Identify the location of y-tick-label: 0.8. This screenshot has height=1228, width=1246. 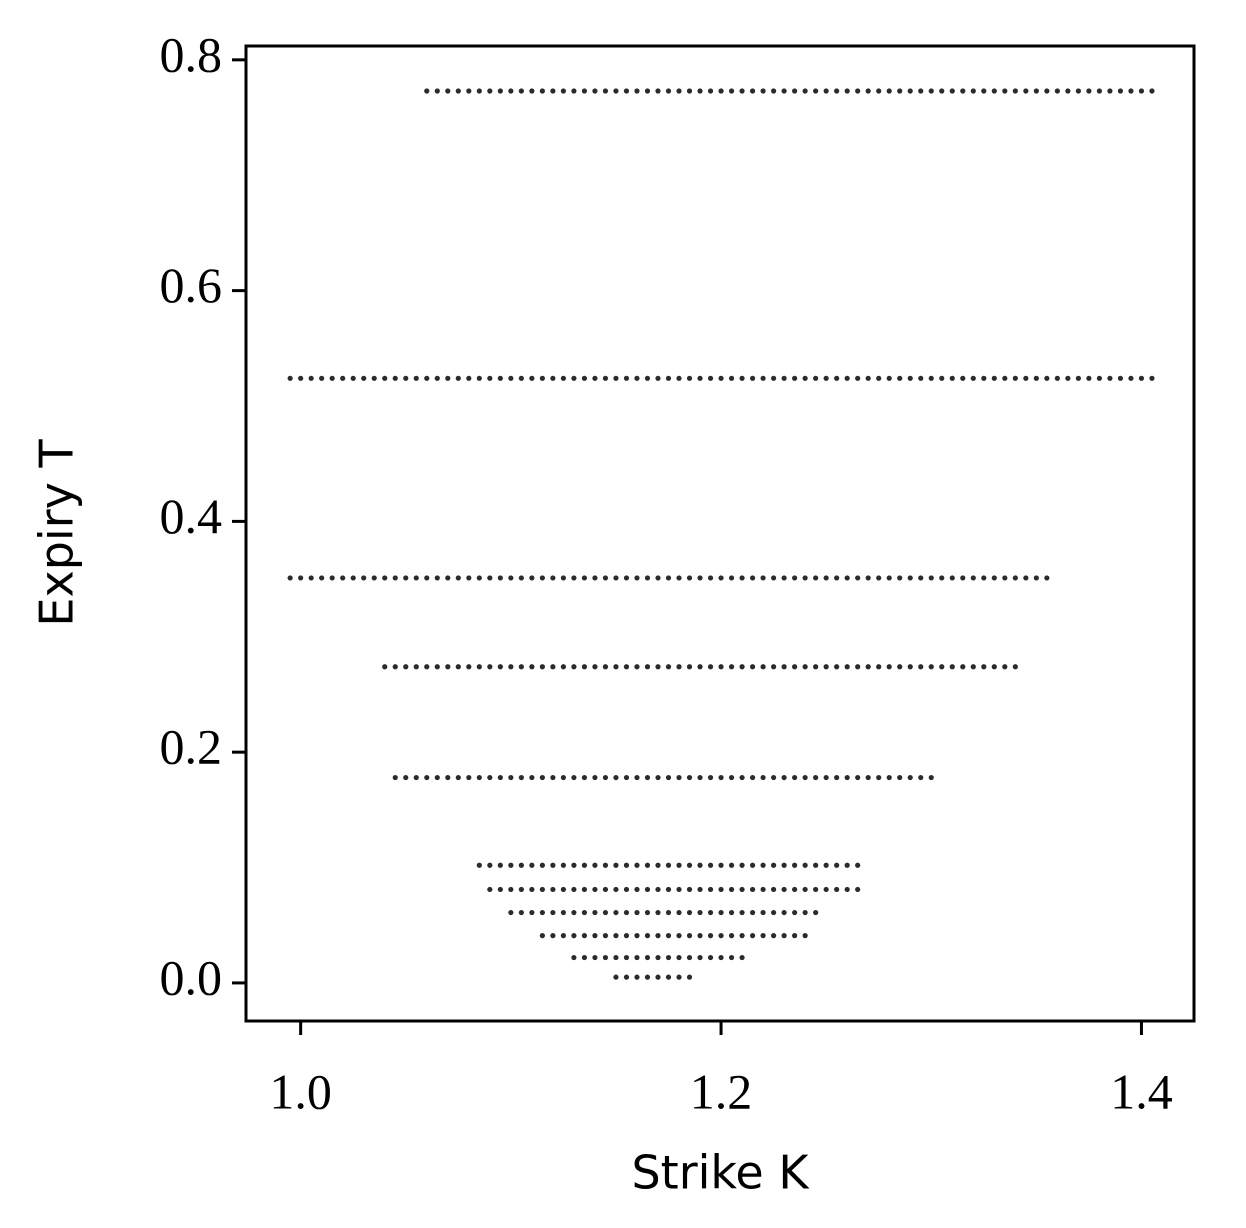
(191, 54).